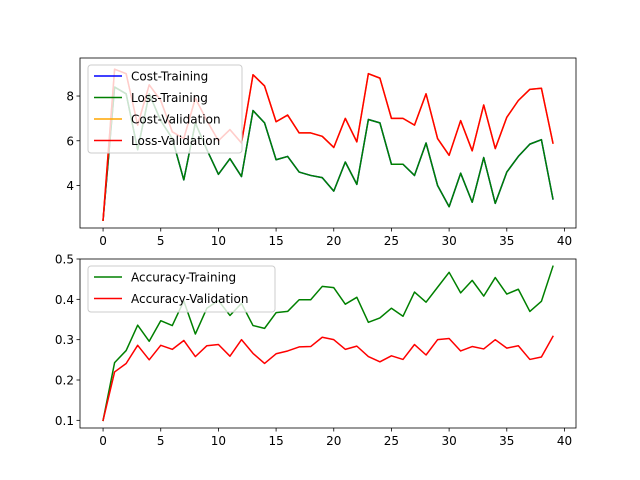 The width and height of the screenshot is (640, 480). Describe the element at coordinates (328, 378) in the screenshot. I see `series-line-accuracy-validation` at that location.